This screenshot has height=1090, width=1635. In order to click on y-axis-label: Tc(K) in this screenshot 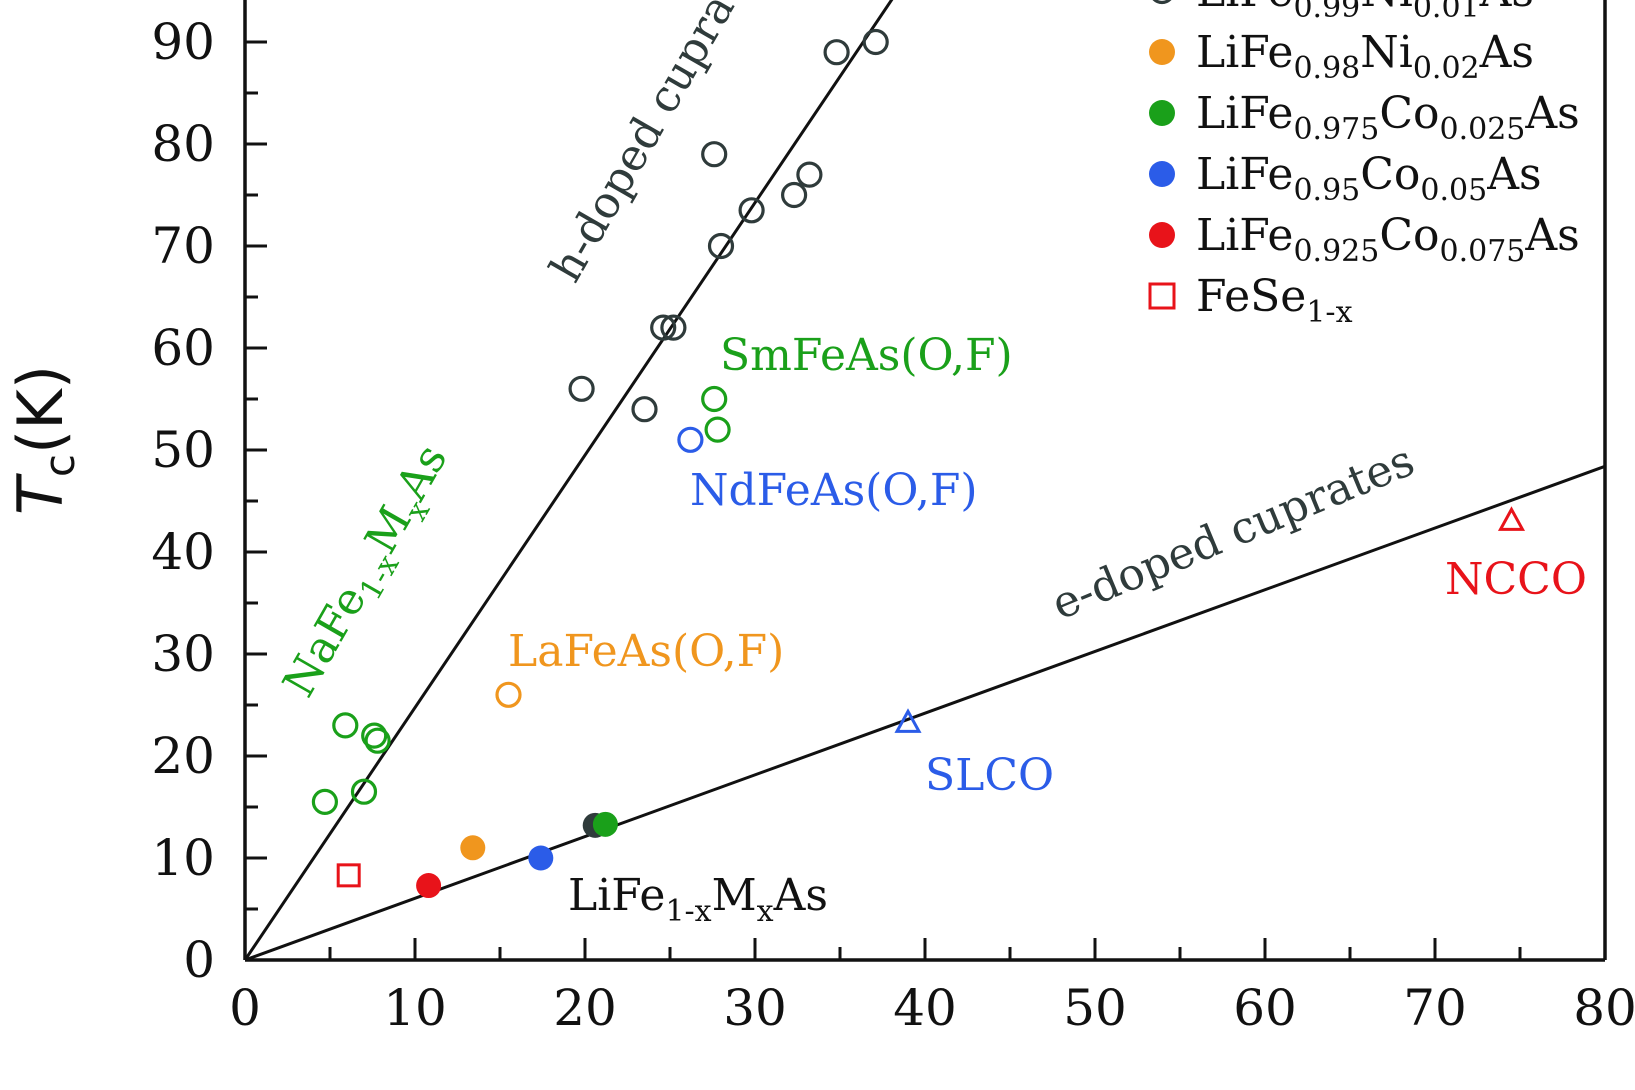, I will do `click(44, 440)`.